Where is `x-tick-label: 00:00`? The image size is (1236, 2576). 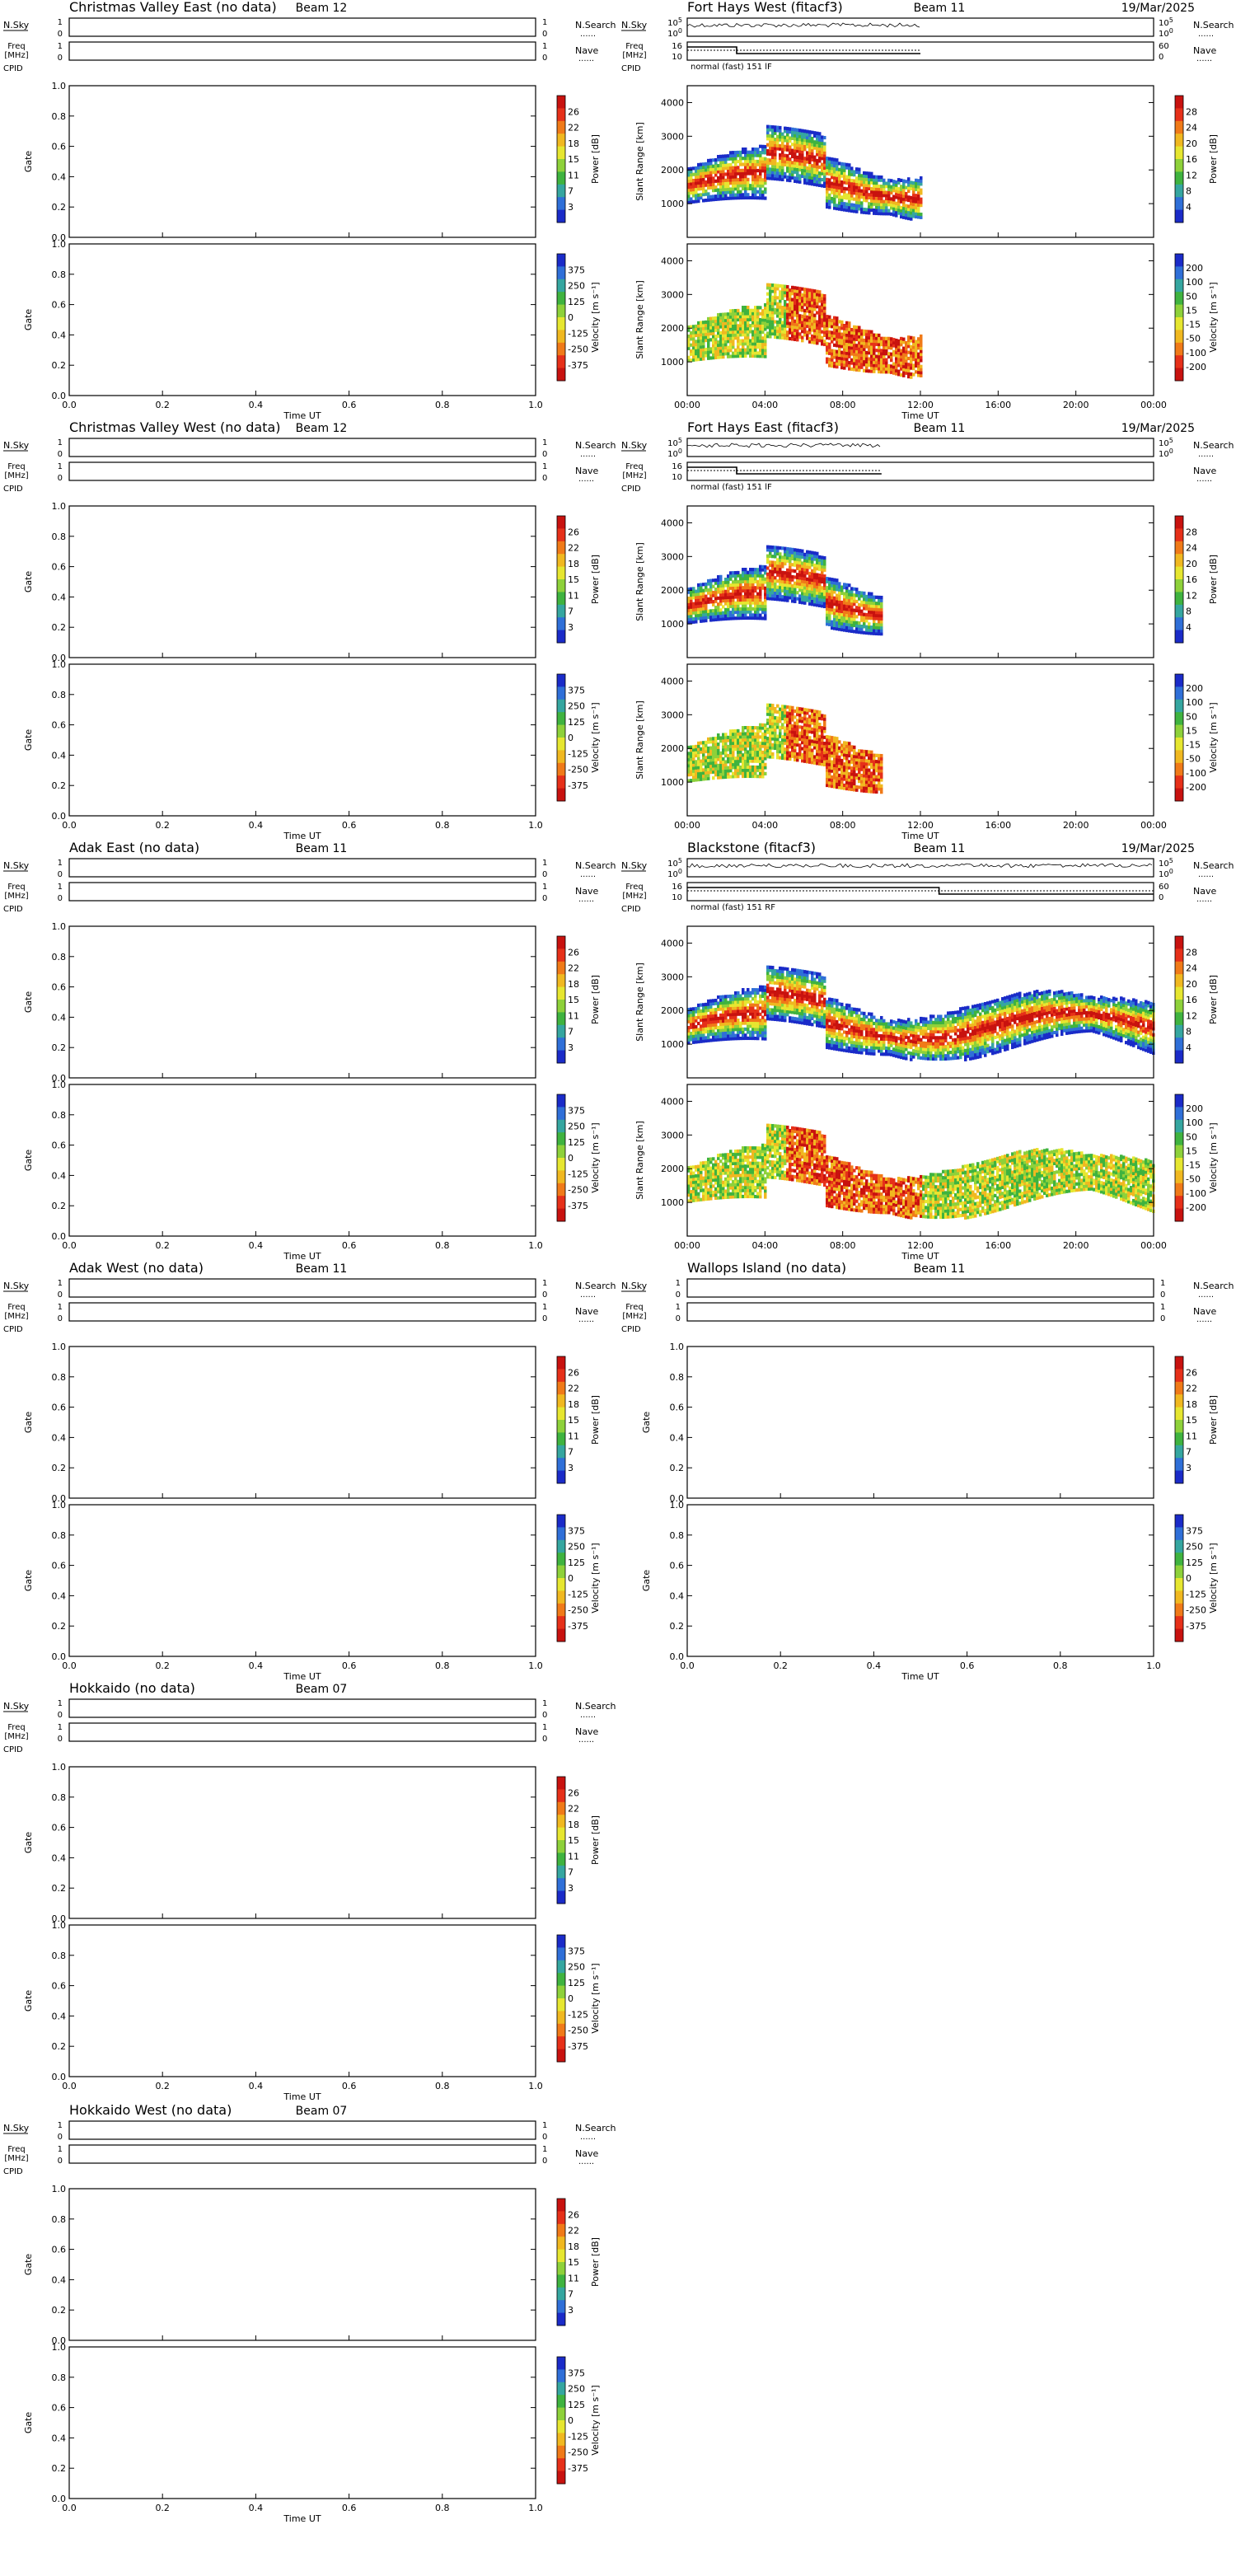
x-tick-label: 00:00 is located at coordinates (687, 405).